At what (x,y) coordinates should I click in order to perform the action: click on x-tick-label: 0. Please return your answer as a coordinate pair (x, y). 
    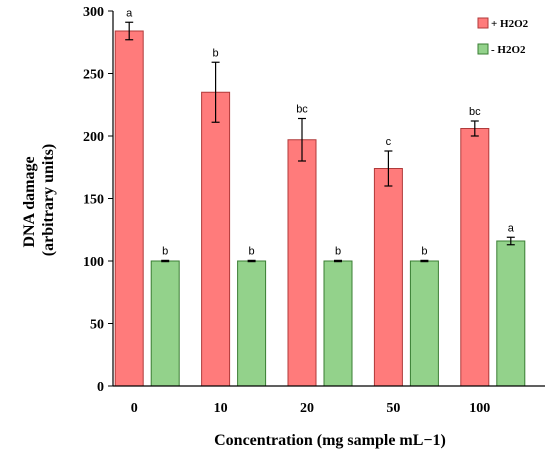
    Looking at the image, I should click on (134, 408).